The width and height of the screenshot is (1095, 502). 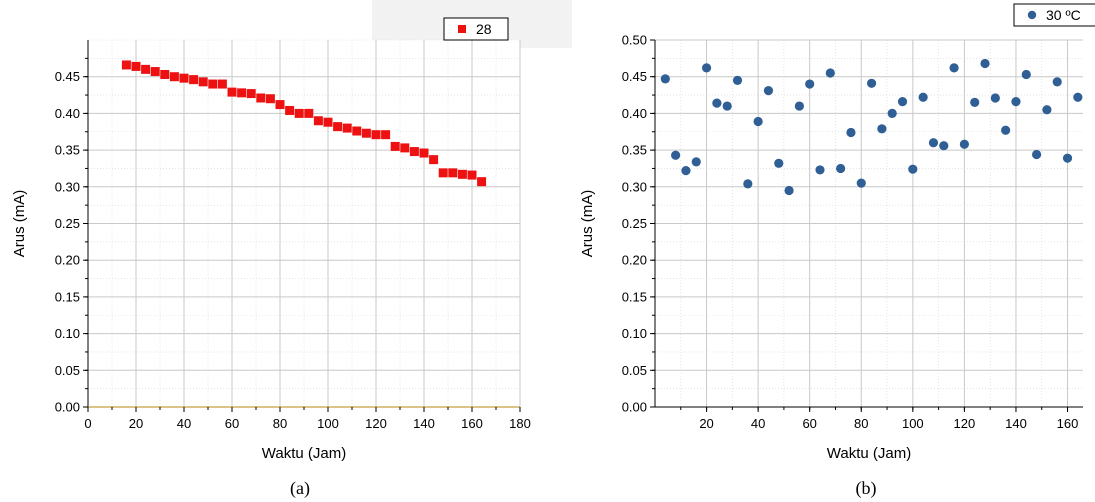 I want to click on x-tick-label: 100, so click(x=913, y=423).